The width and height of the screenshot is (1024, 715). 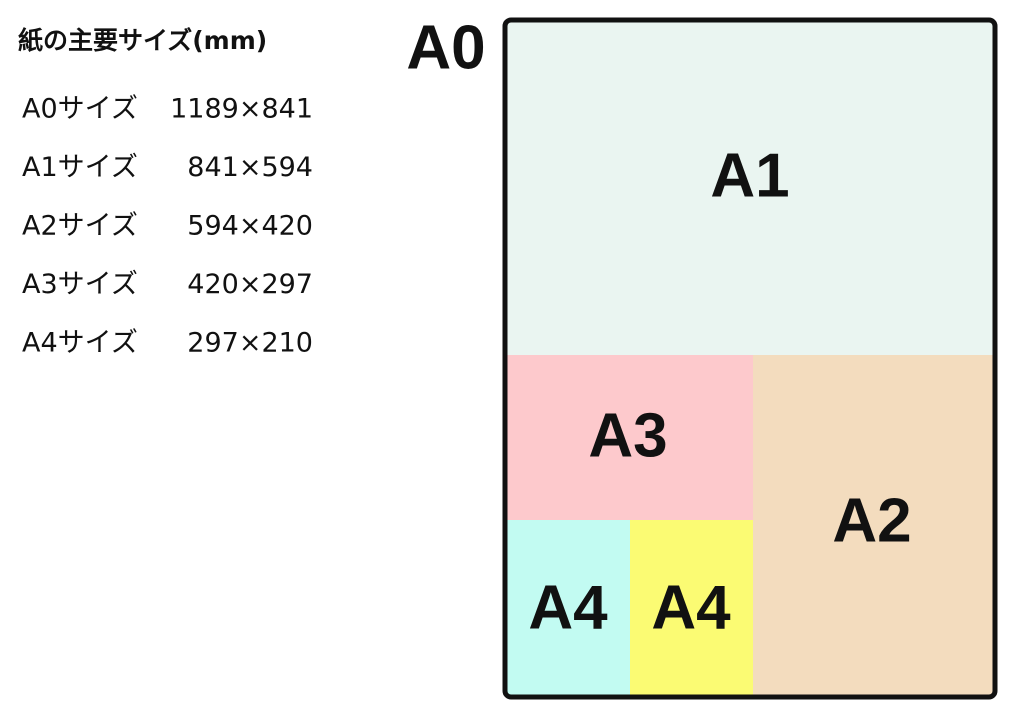 What do you see at coordinates (250, 284) in the screenshot?
I see `size-dimensions: 420×297` at bounding box center [250, 284].